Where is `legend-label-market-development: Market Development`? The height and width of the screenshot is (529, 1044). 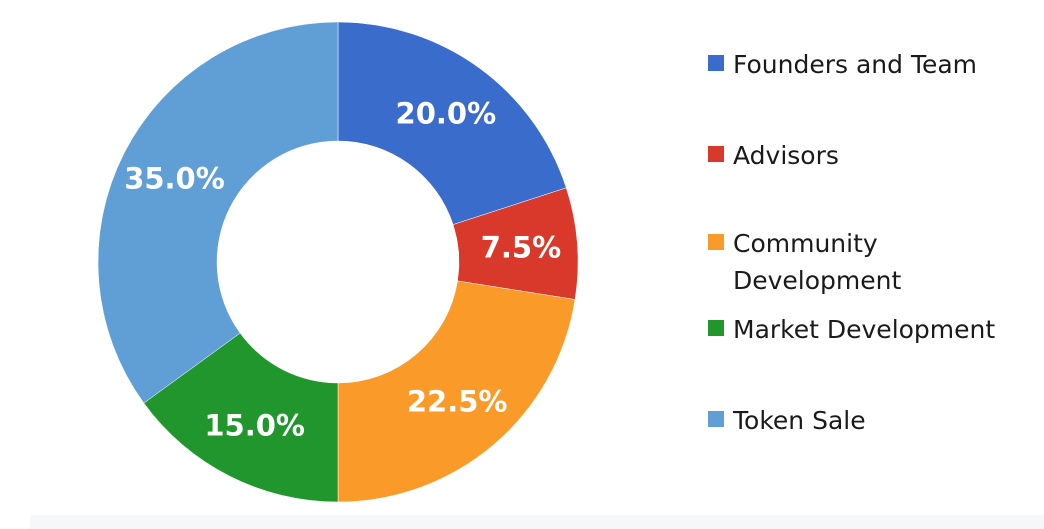
legend-label-market-development: Market Development is located at coordinates (864, 329).